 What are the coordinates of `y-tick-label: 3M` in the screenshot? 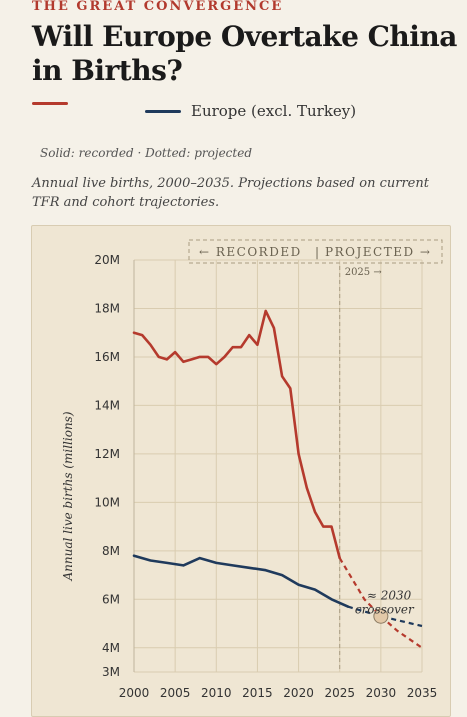 It's located at (111, 672).